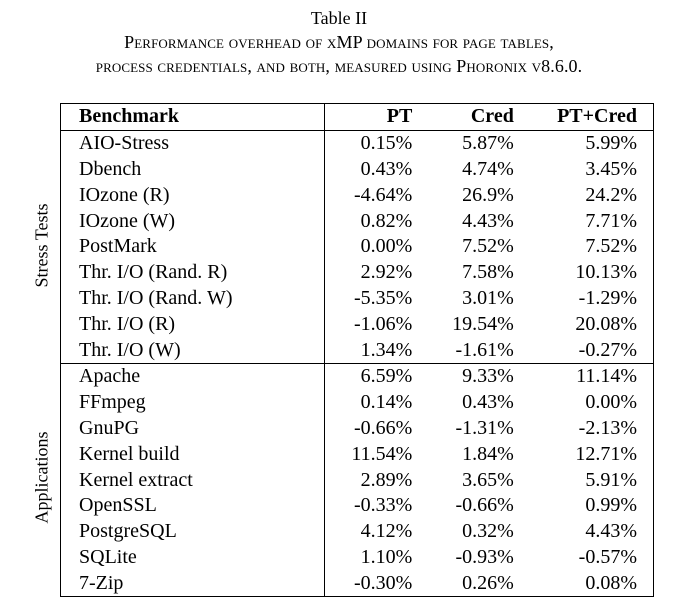 The width and height of the screenshot is (678, 603). What do you see at coordinates (193, 143) in the screenshot?
I see `cell-benchmark: AIO-Stress` at bounding box center [193, 143].